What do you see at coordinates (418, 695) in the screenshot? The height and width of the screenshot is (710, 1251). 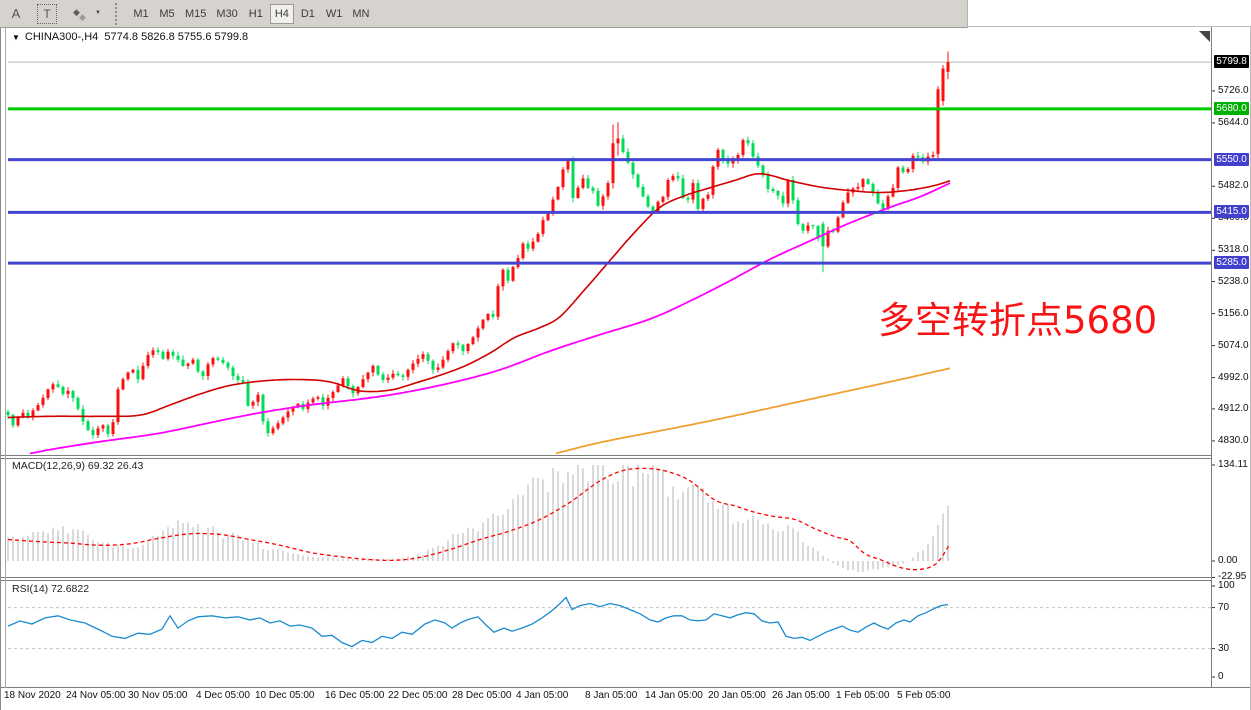 I see `time-tick-label: 22 Dec 05:00` at bounding box center [418, 695].